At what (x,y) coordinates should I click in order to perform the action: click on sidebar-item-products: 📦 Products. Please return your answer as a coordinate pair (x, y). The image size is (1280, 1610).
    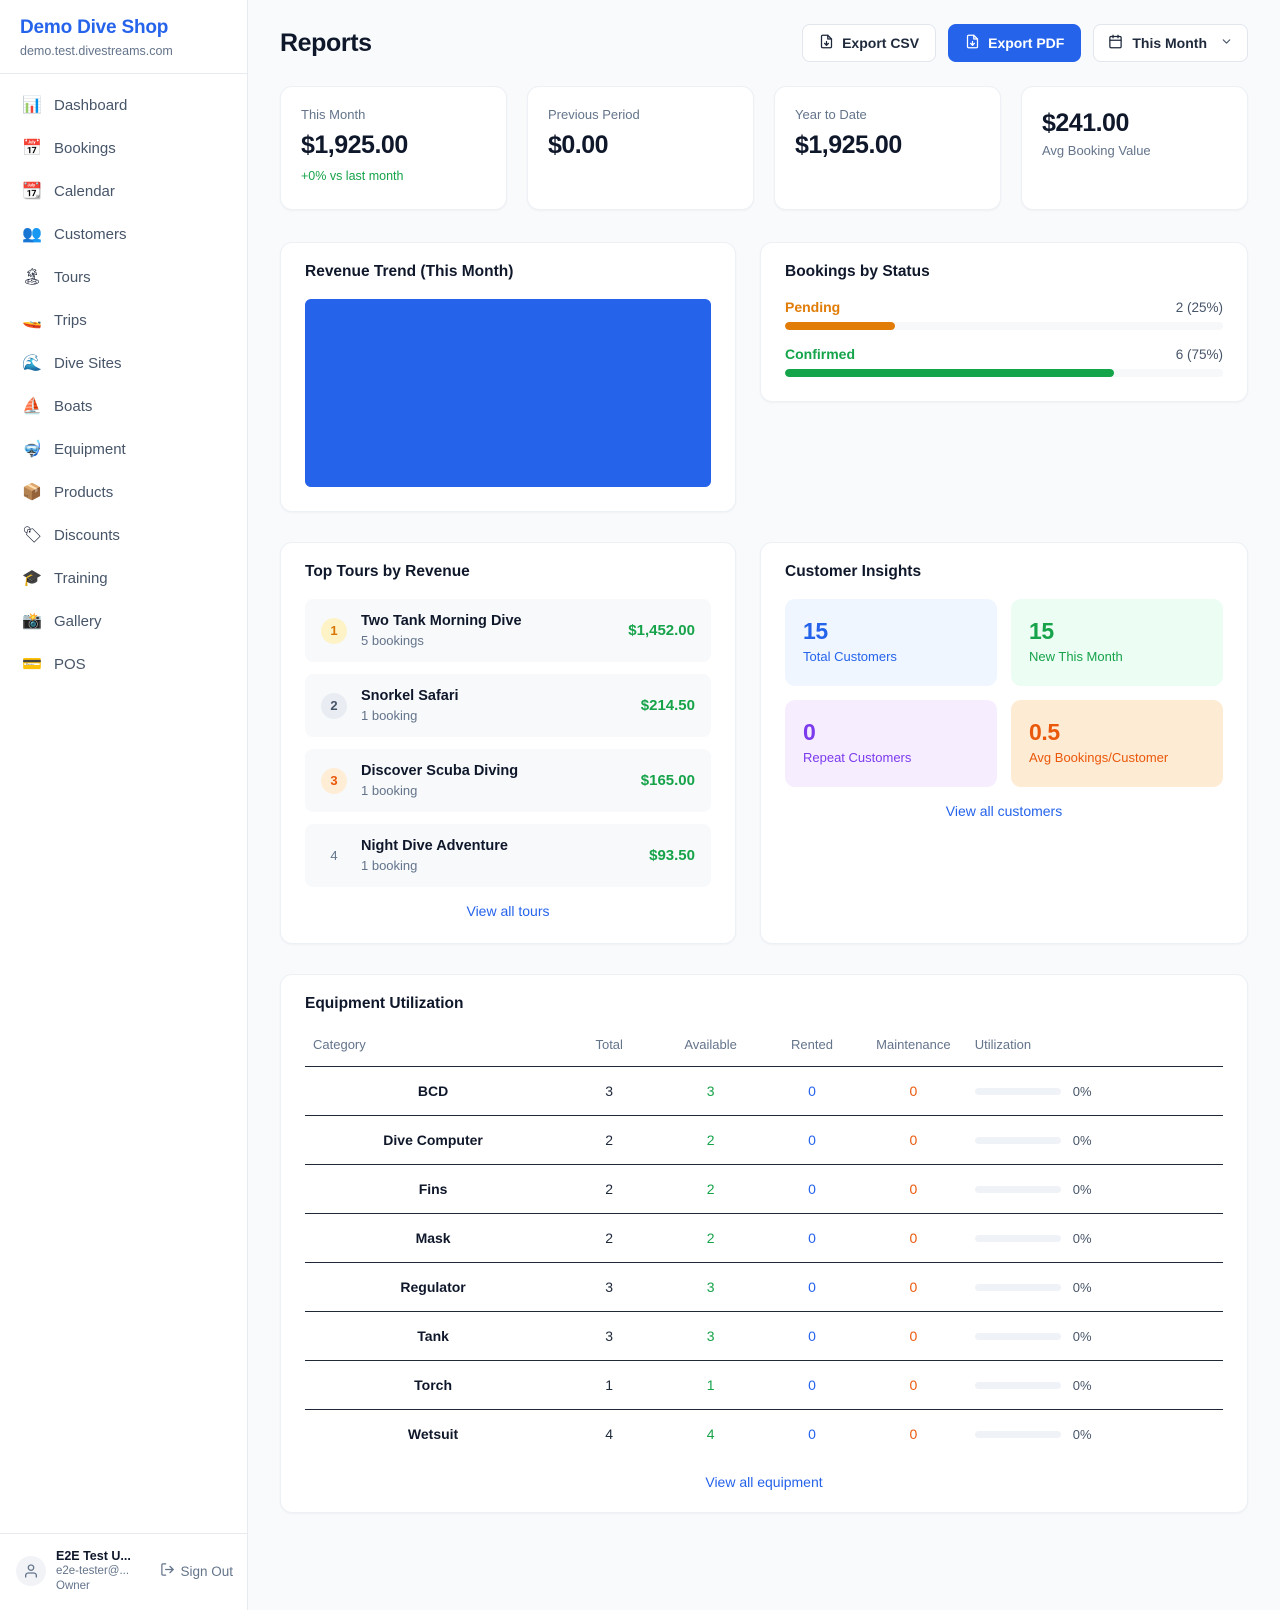
    Looking at the image, I should click on (123, 492).